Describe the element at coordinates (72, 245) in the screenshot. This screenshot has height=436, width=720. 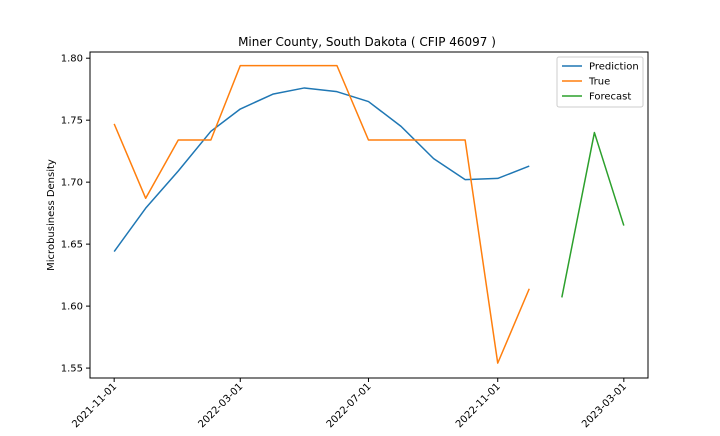
I see `y-tick-label: 1.65` at that location.